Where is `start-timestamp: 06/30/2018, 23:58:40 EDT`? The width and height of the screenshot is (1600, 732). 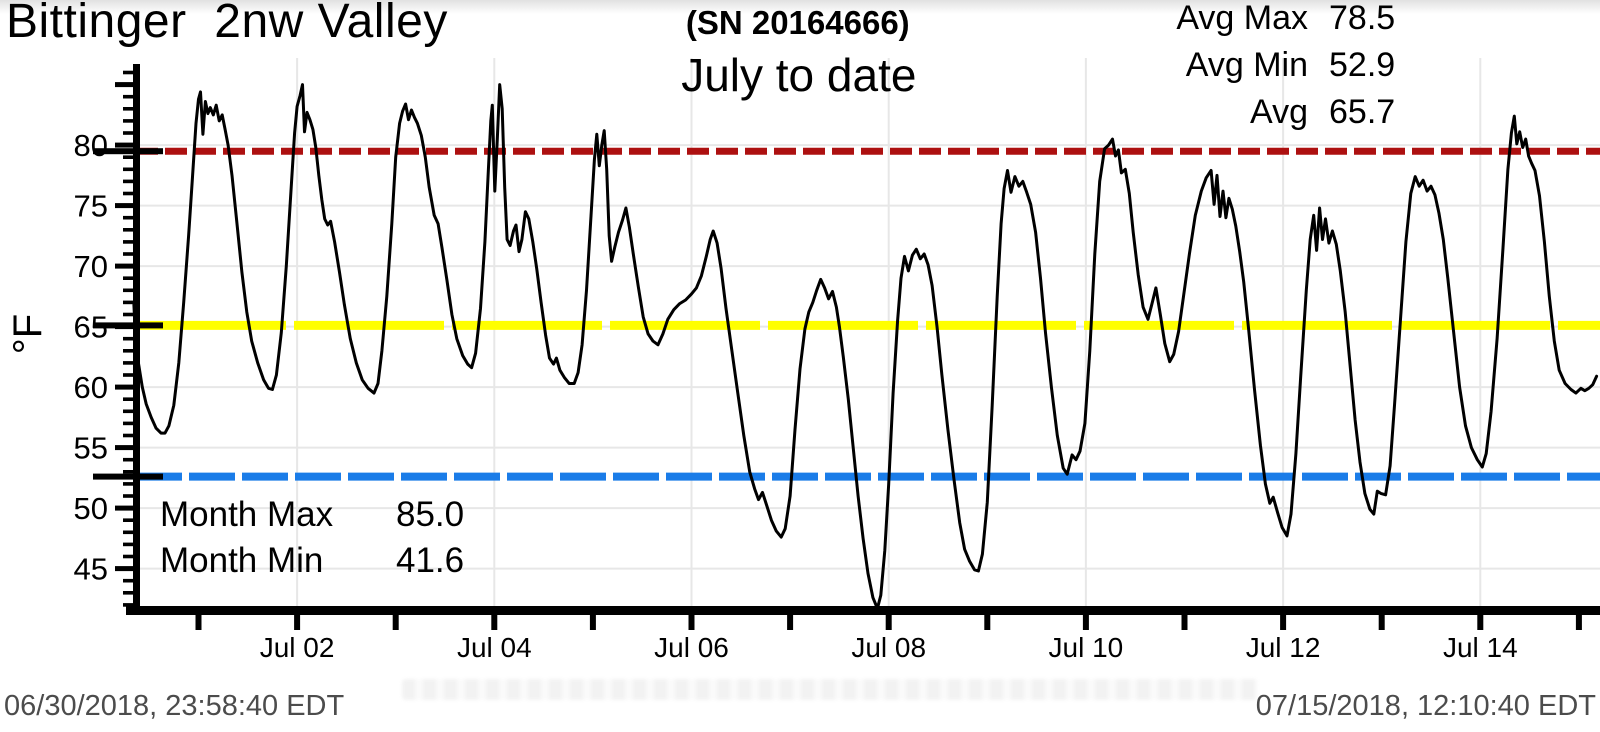
start-timestamp: 06/30/2018, 23:58:40 EDT is located at coordinates (174, 706).